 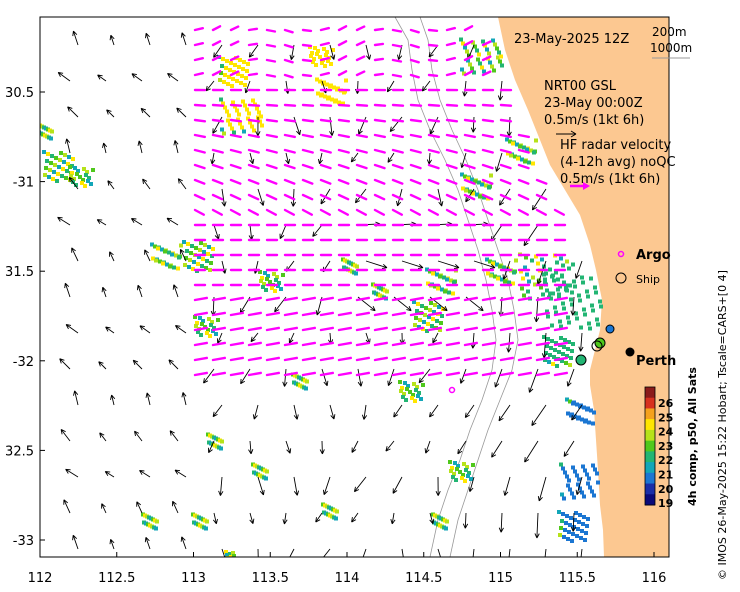 I want to click on perth-label: Perth, so click(x=656, y=361).